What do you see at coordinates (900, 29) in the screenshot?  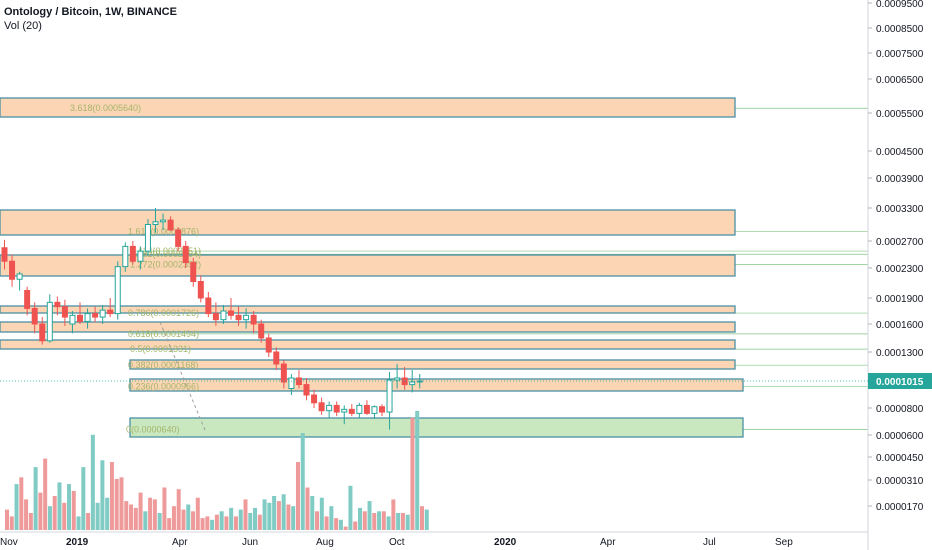 I see `price-axis-label: 0.0008500` at bounding box center [900, 29].